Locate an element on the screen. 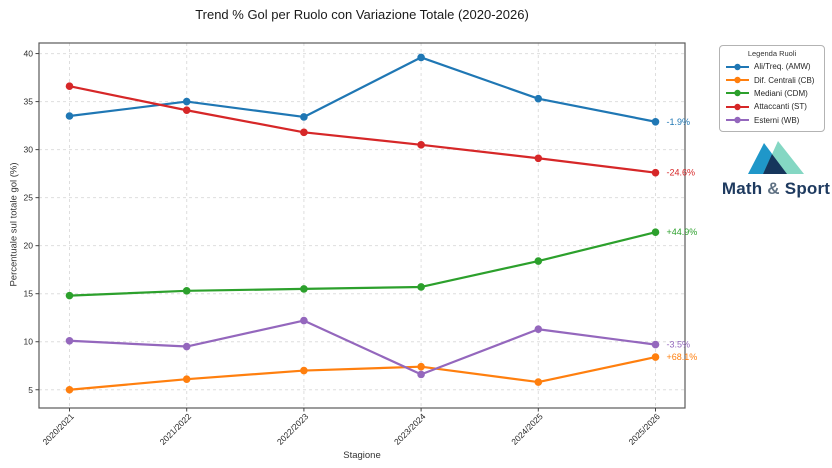  legend-item: Dif. Centrali (CB) is located at coordinates (772, 79).